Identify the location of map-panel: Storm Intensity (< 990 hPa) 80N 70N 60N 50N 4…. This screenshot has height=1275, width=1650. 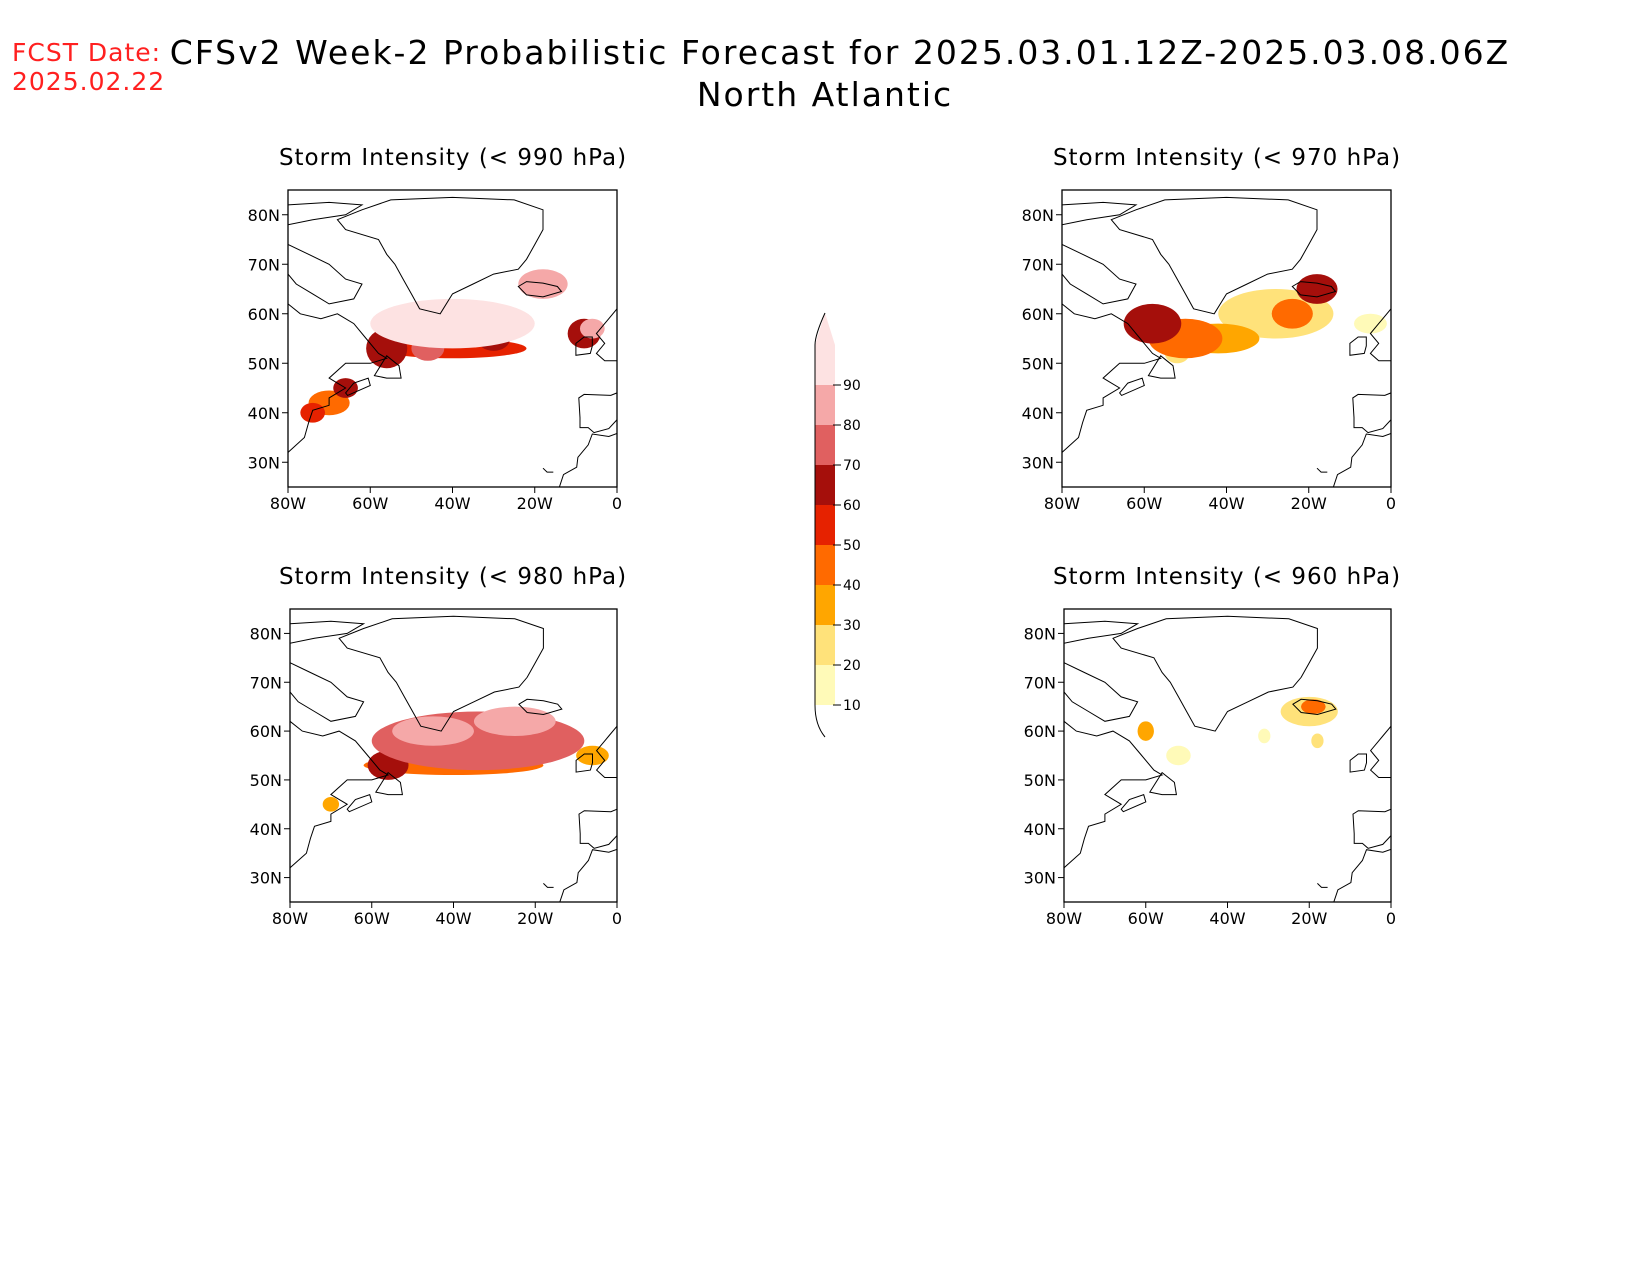
(437, 329).